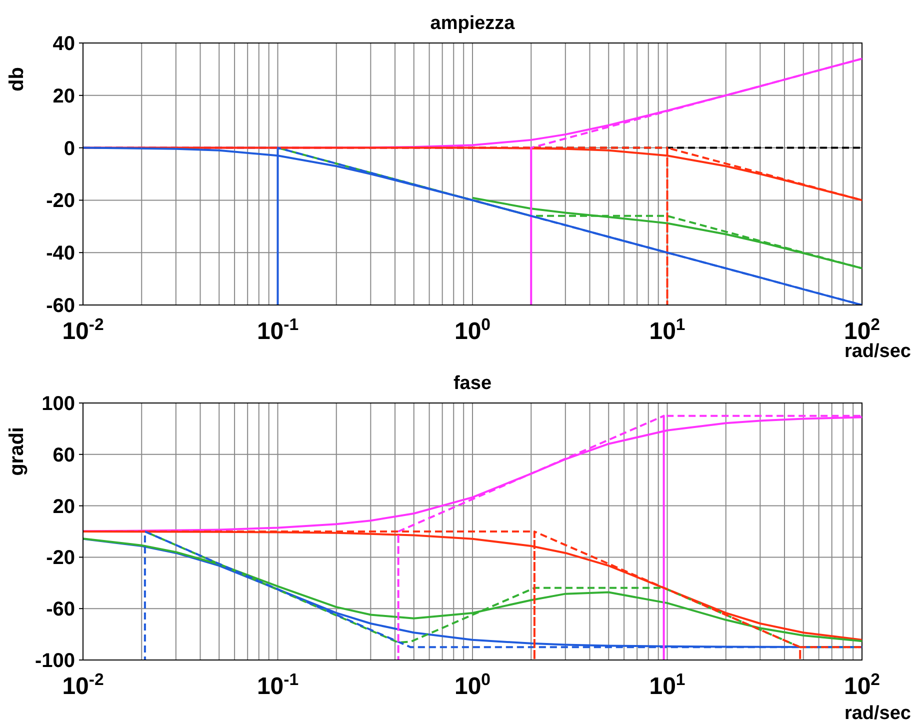 The height and width of the screenshot is (727, 915). What do you see at coordinates (54, 661) in the screenshot?
I see `y-tick-label: -100` at bounding box center [54, 661].